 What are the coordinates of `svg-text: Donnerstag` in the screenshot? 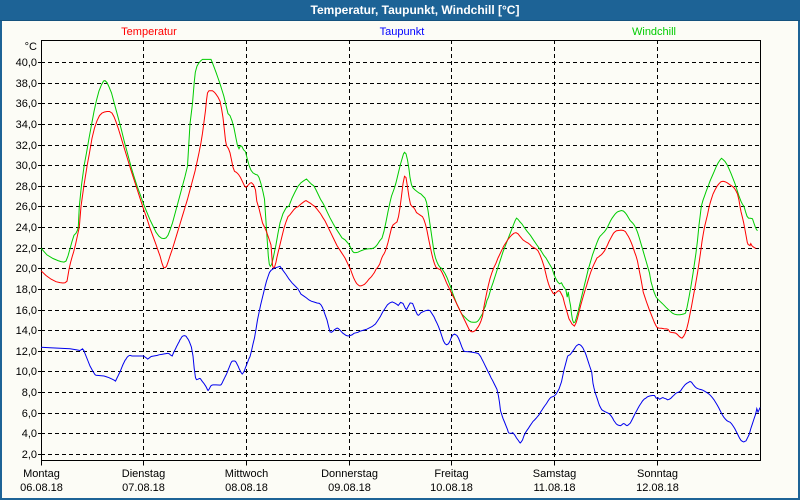 It's located at (349, 474).